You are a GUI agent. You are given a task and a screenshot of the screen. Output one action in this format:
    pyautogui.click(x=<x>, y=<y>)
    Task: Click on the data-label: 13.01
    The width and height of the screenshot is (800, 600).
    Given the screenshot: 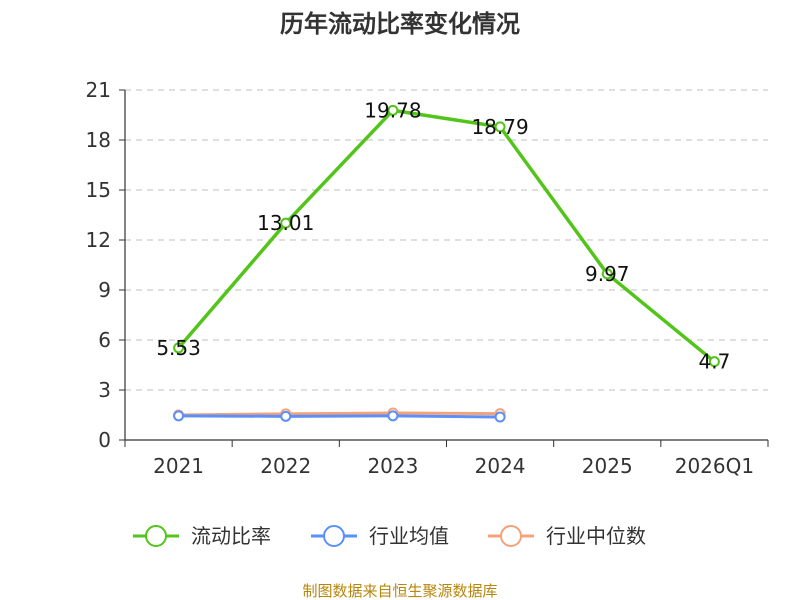 What is the action you would take?
    pyautogui.click(x=285, y=223)
    